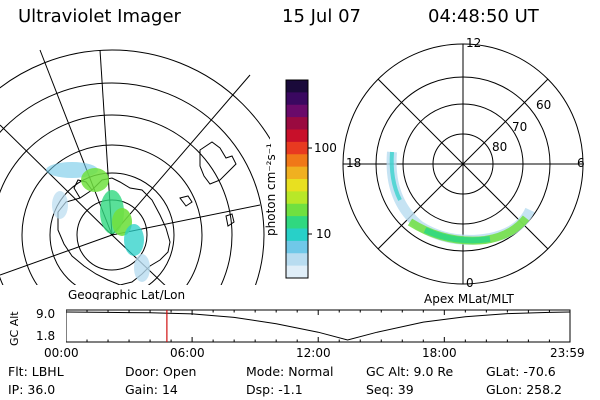 The image size is (600, 400). I want to click on mlat-label-80: 80, so click(500, 147).